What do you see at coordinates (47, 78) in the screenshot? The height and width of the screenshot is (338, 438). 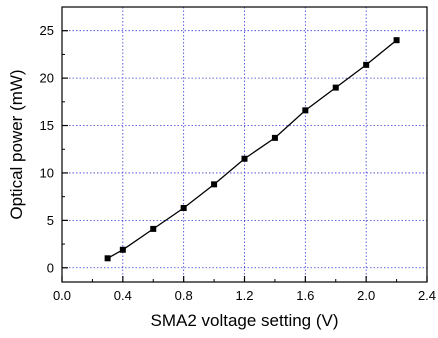 I see `y-tick-label: 20` at bounding box center [47, 78].